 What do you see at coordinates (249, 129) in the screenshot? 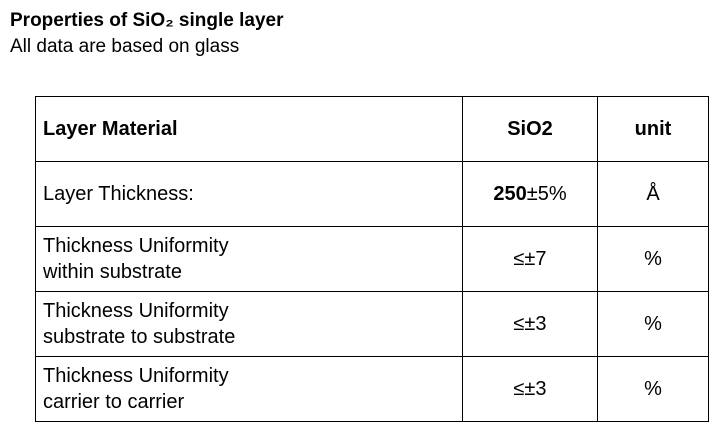
I see `column-header: Layer Material` at bounding box center [249, 129].